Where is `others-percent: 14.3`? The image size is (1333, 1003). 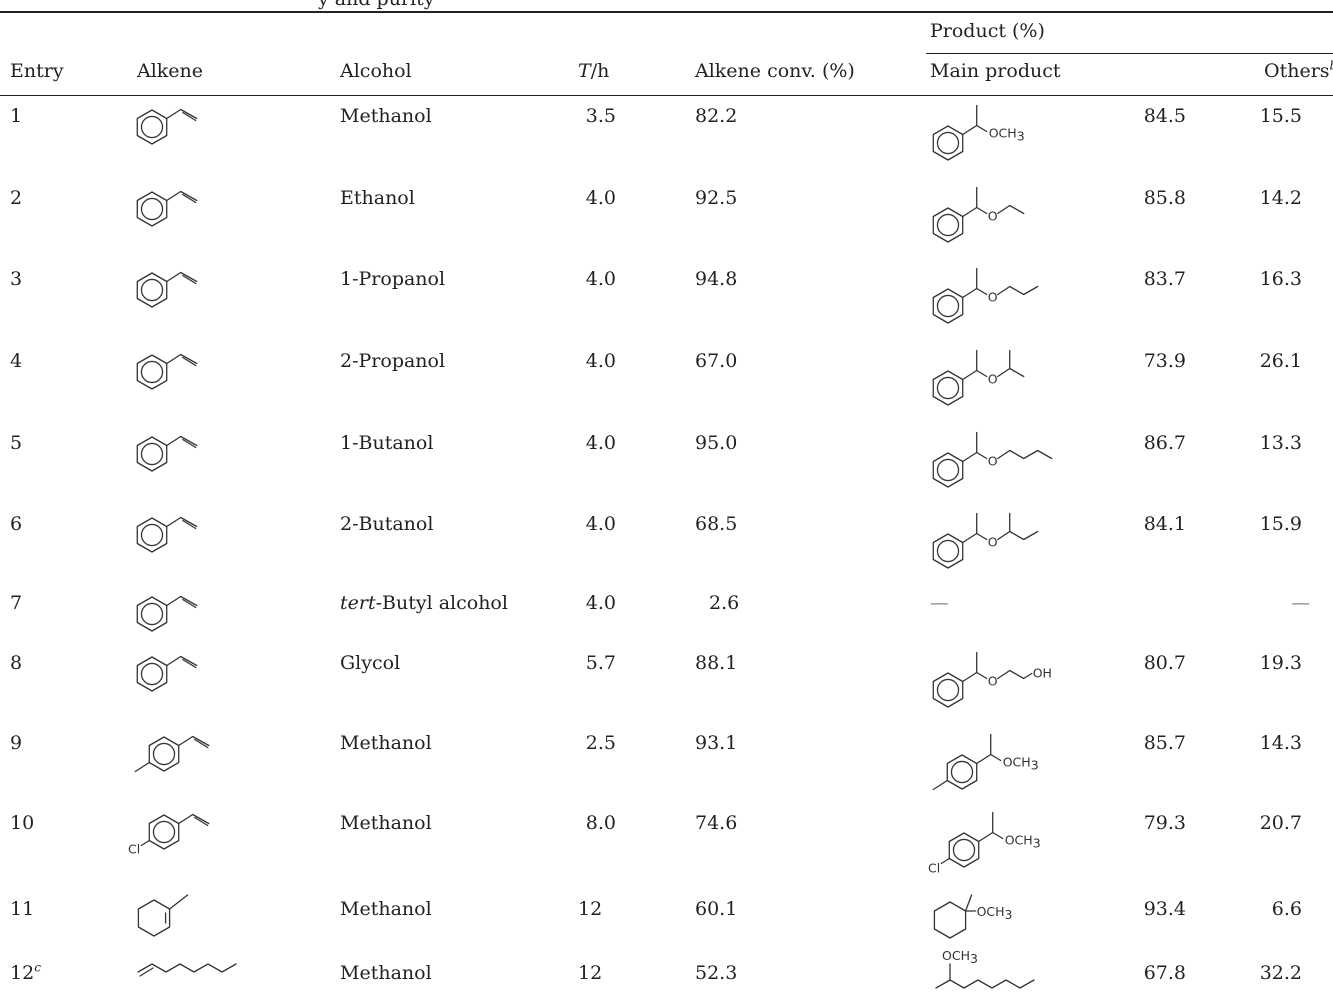 others-percent: 14.3 is located at coordinates (1280, 743).